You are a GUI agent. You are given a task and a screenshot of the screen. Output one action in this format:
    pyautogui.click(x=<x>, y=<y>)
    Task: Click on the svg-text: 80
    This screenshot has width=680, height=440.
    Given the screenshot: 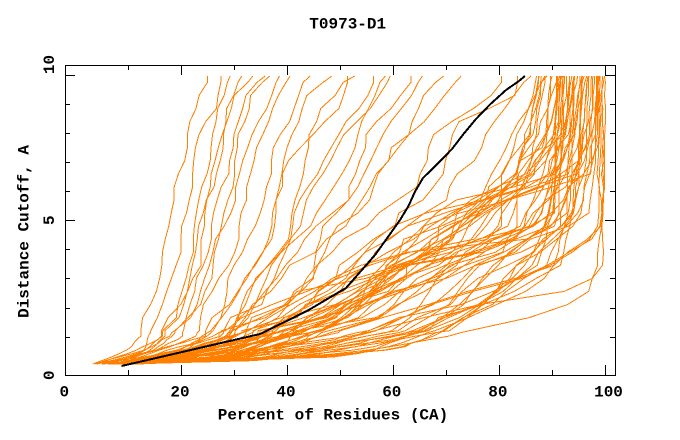 What is the action you would take?
    pyautogui.click(x=497, y=392)
    